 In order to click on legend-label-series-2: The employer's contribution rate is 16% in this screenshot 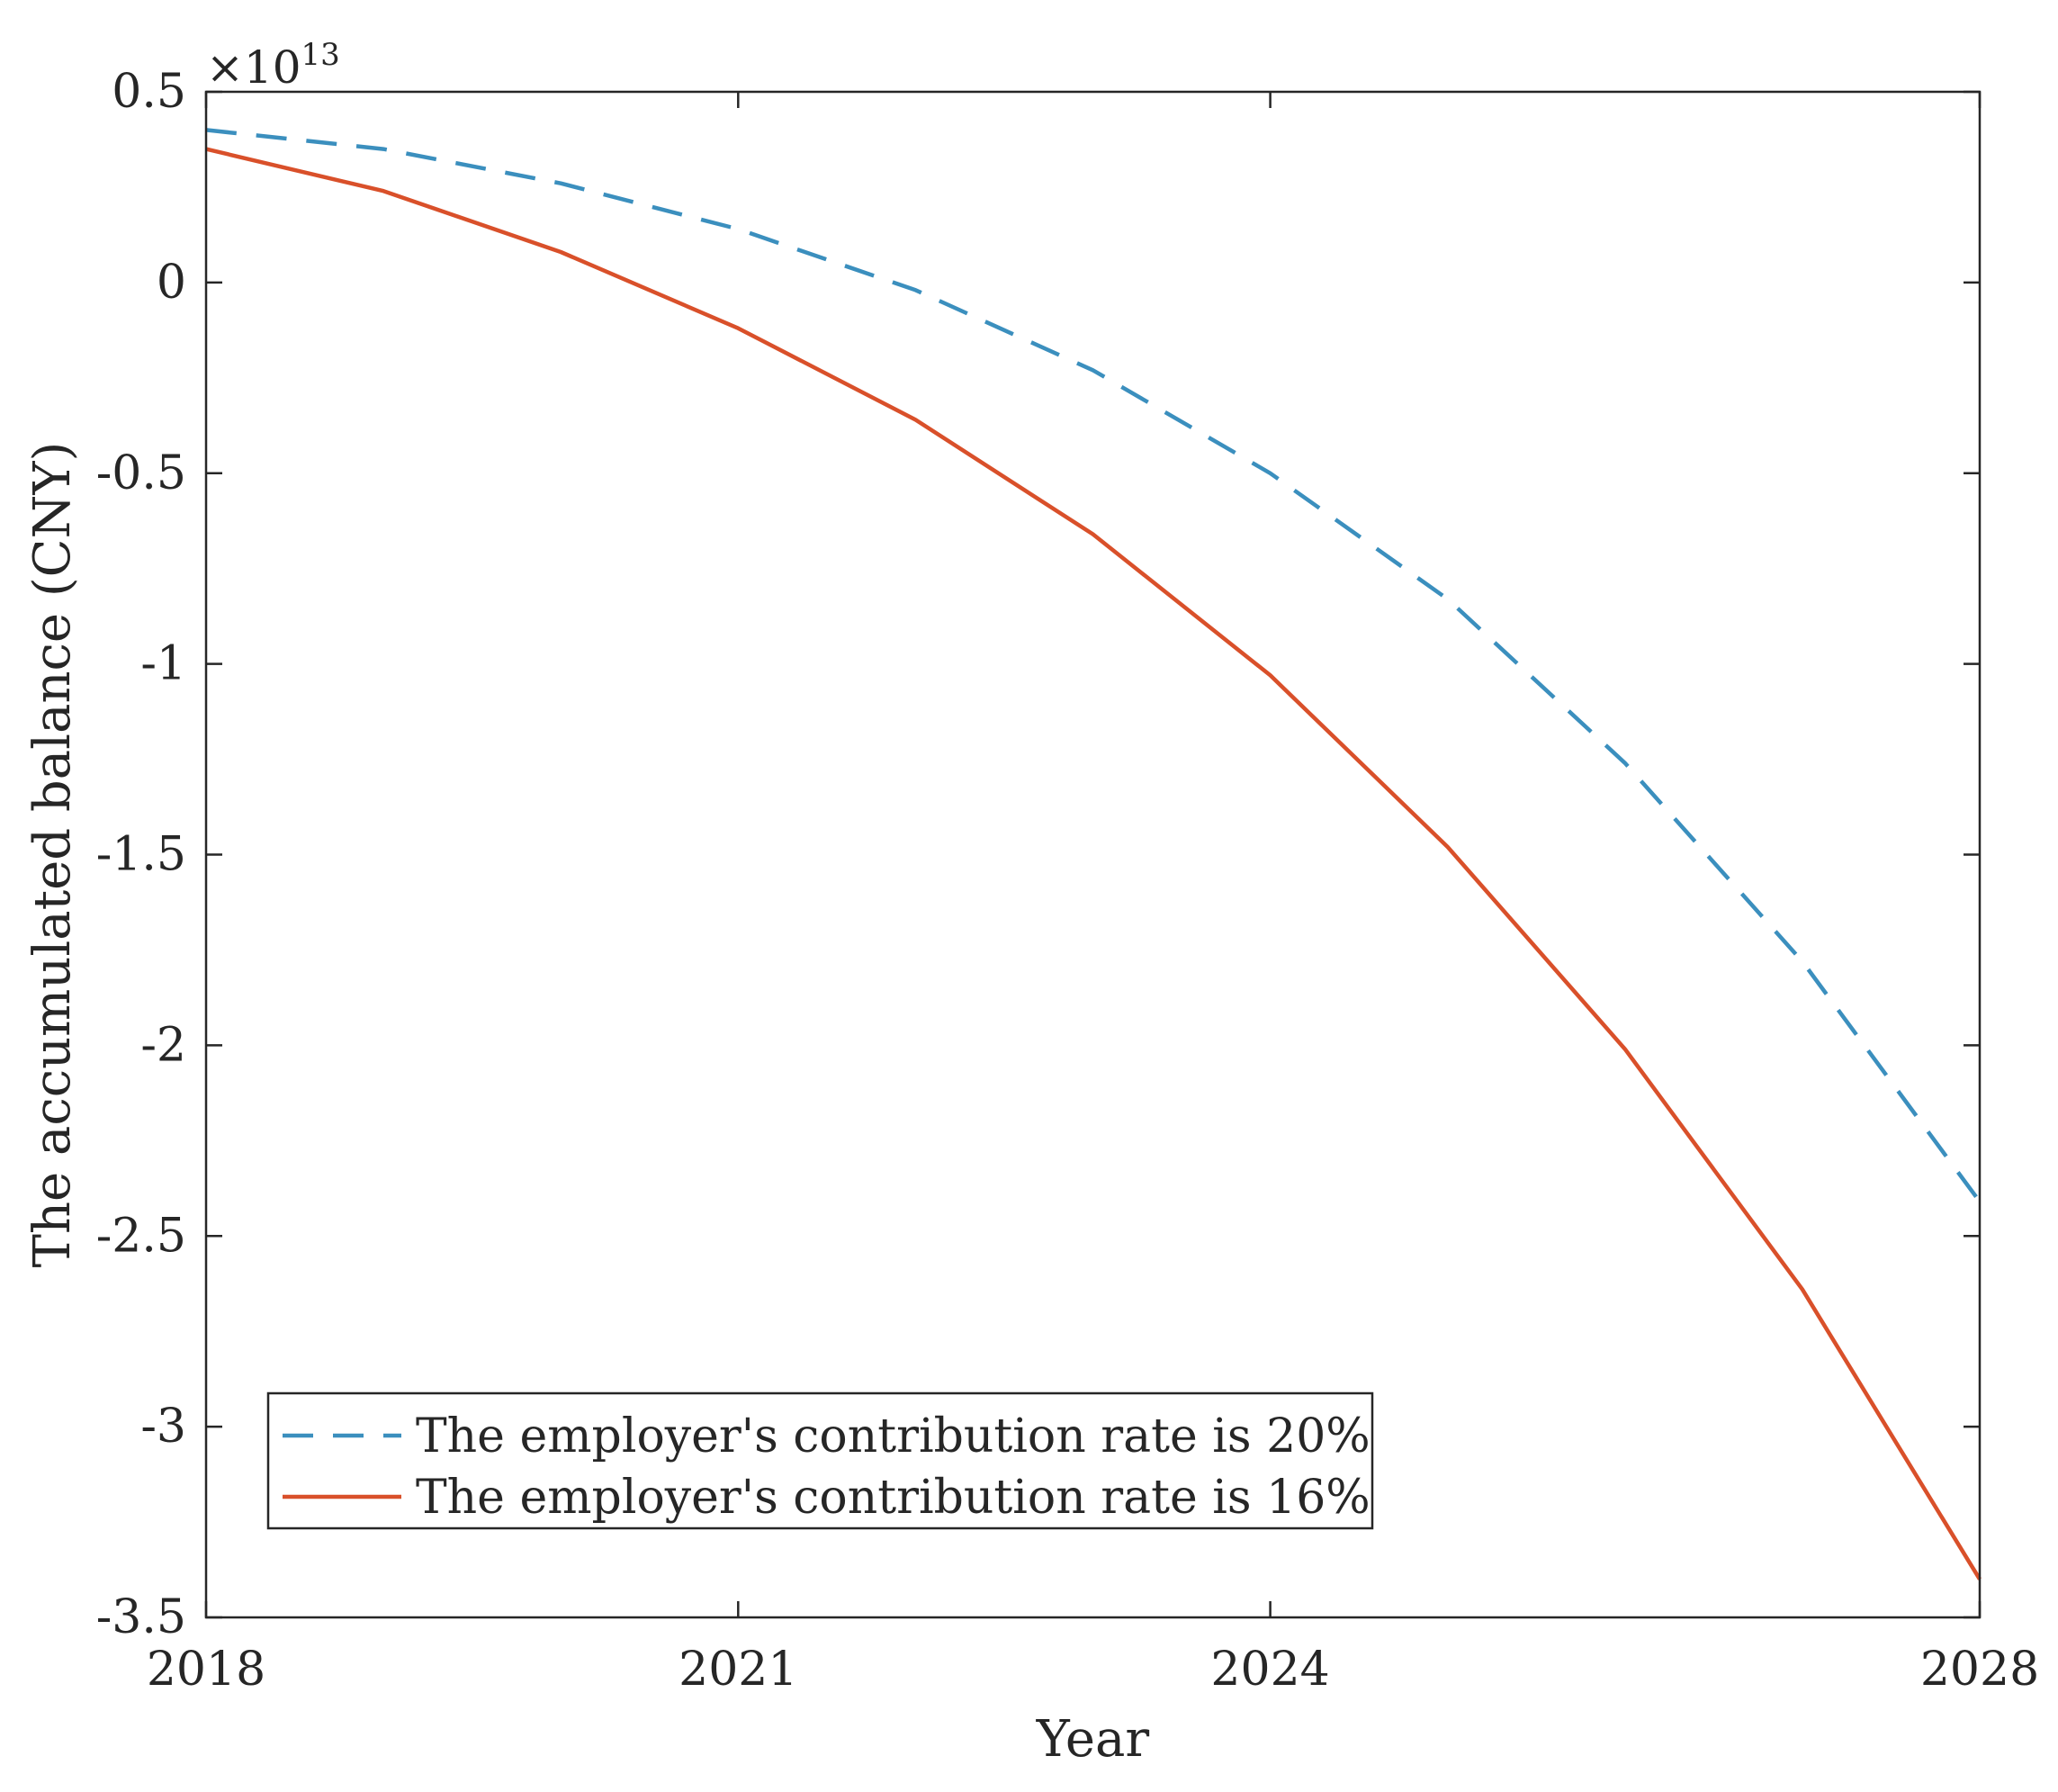, I will do `click(893, 1498)`.